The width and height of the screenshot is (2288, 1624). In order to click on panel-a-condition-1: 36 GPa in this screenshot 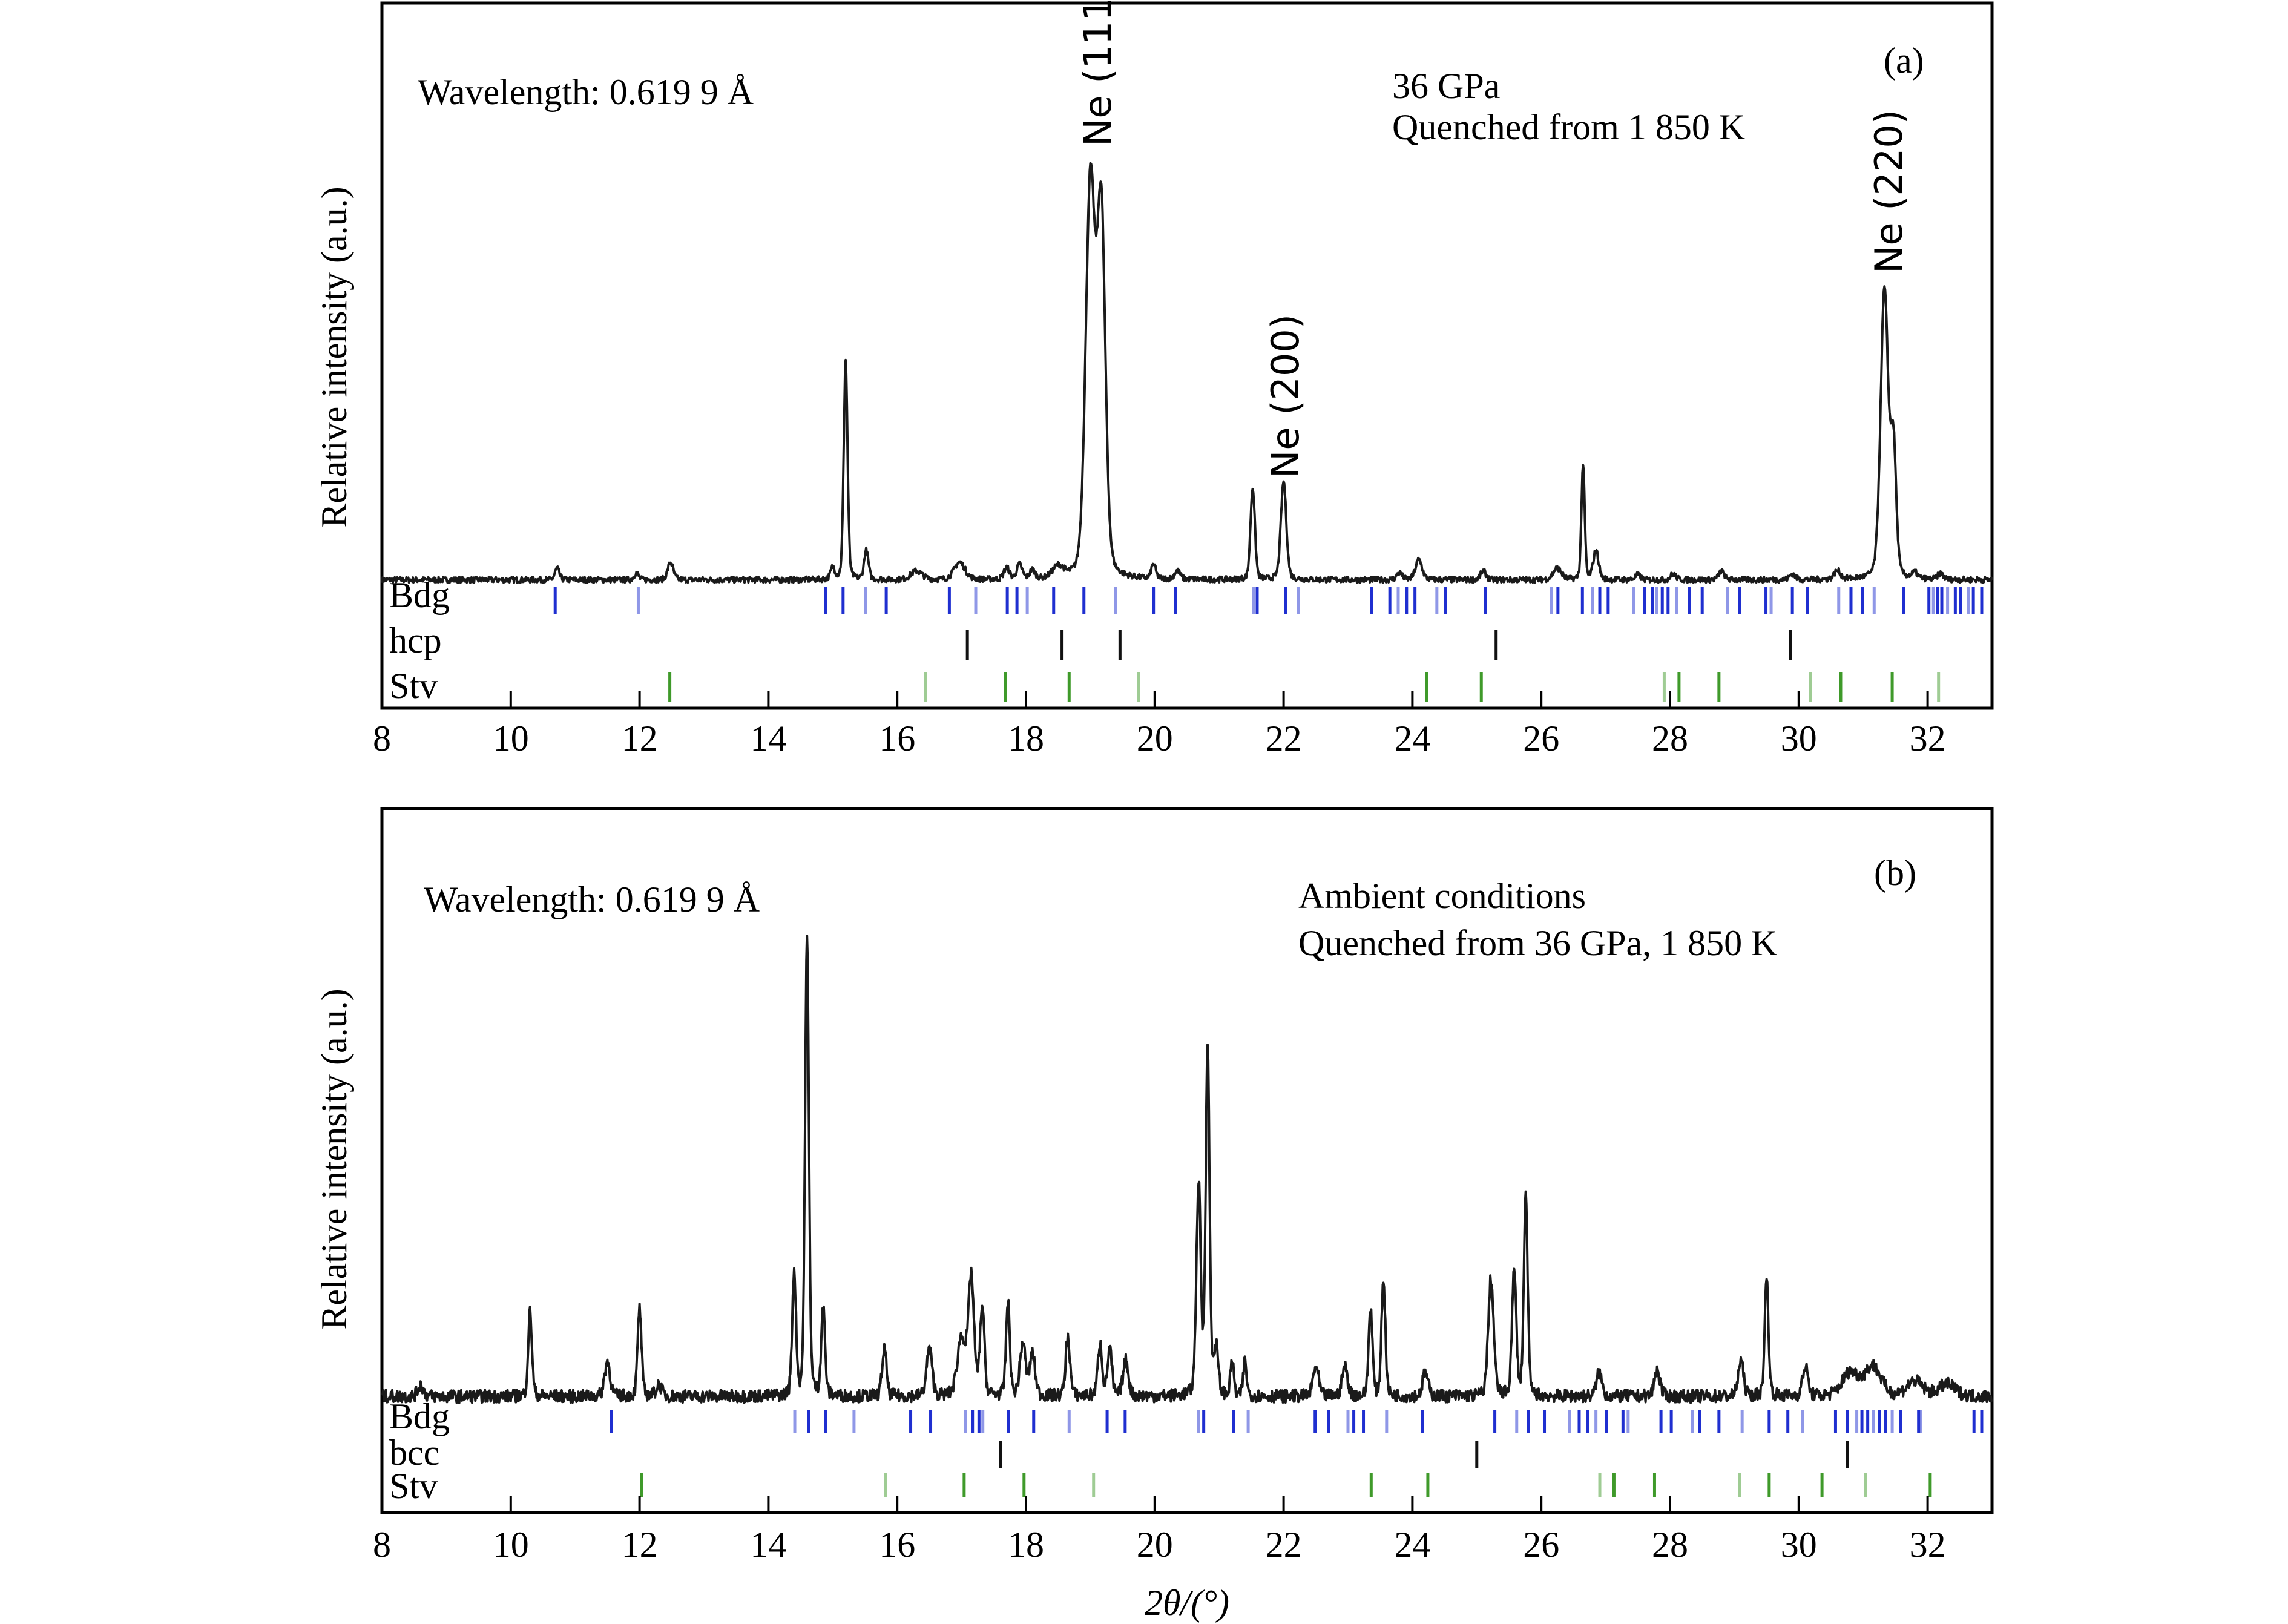, I will do `click(1446, 86)`.